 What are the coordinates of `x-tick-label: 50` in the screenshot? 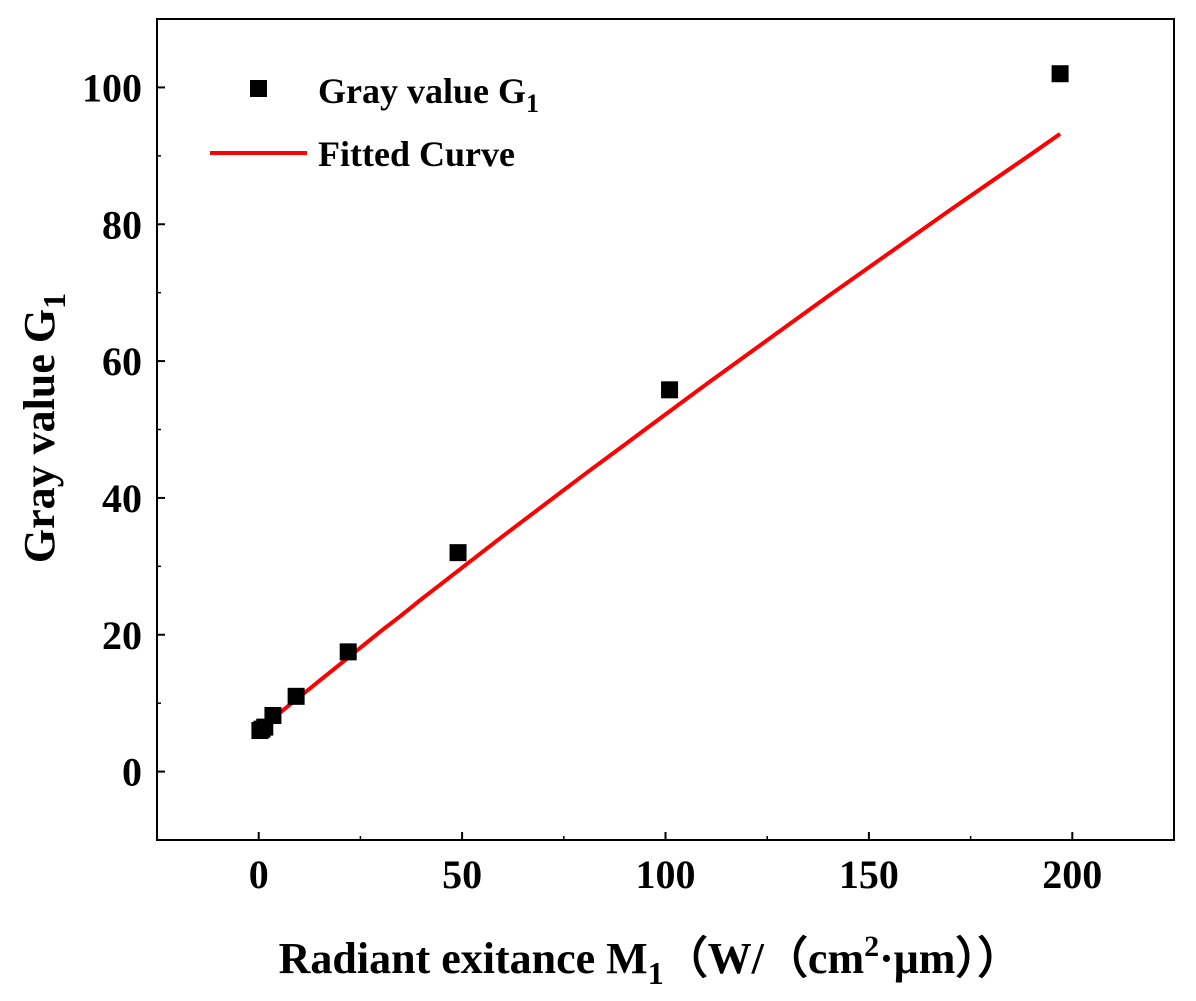 It's located at (462, 874).